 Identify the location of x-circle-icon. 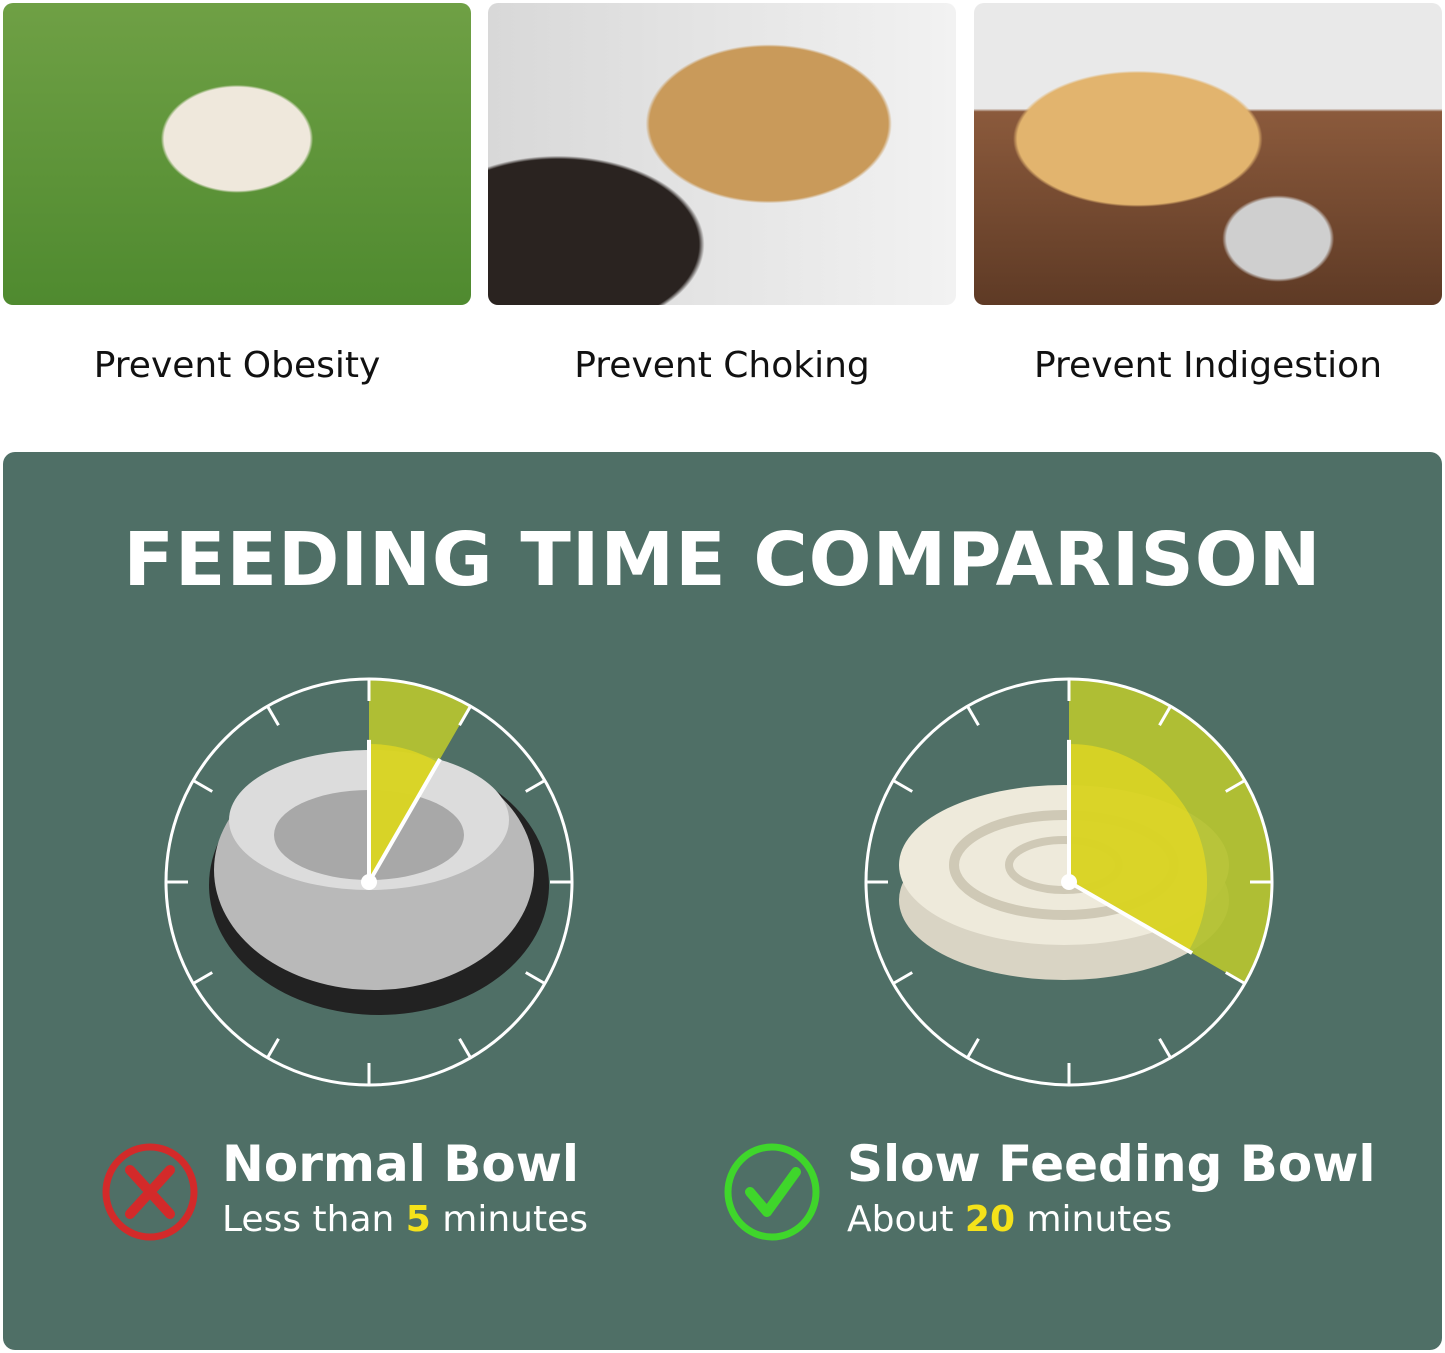
(150, 1192).